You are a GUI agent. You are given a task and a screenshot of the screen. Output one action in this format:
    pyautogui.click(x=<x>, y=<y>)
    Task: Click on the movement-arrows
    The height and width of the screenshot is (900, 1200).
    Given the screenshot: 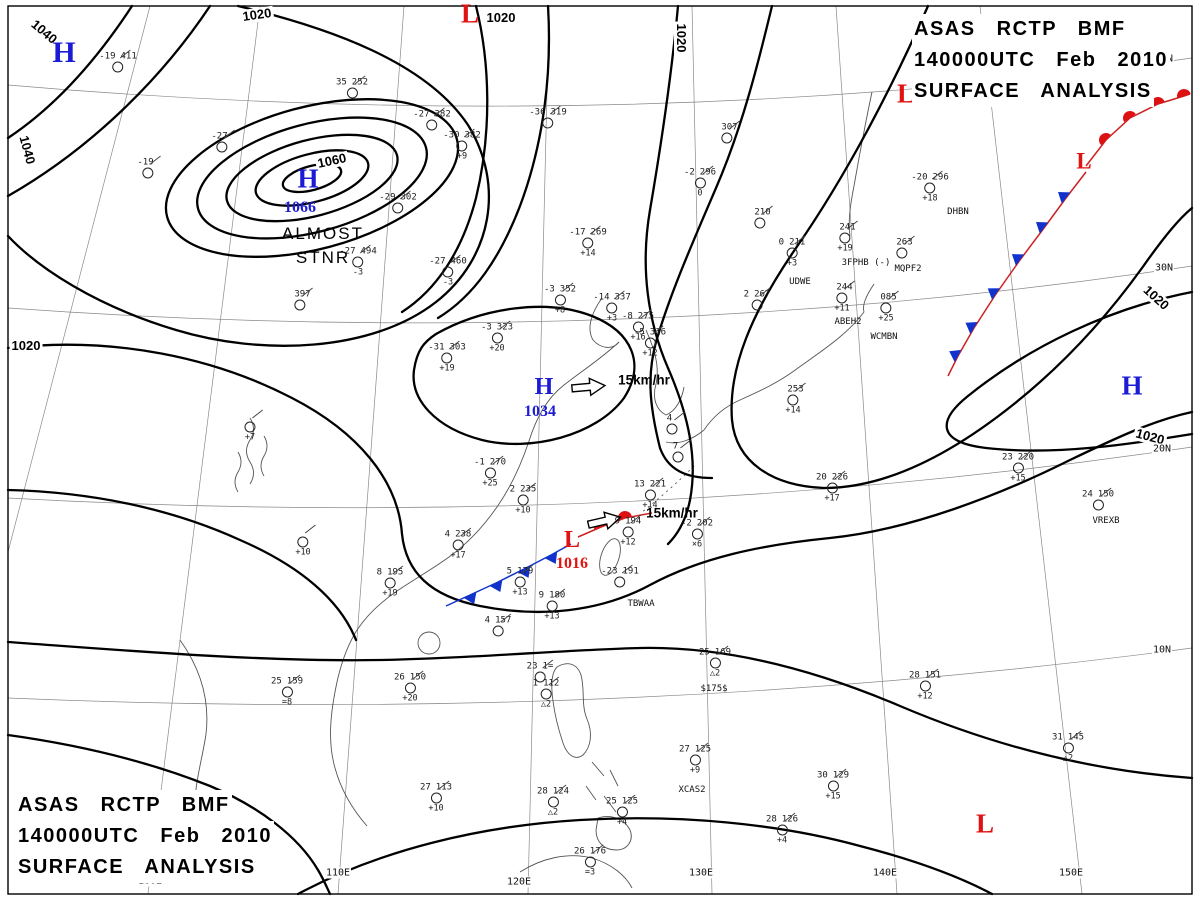 What is the action you would take?
    pyautogui.click(x=596, y=454)
    